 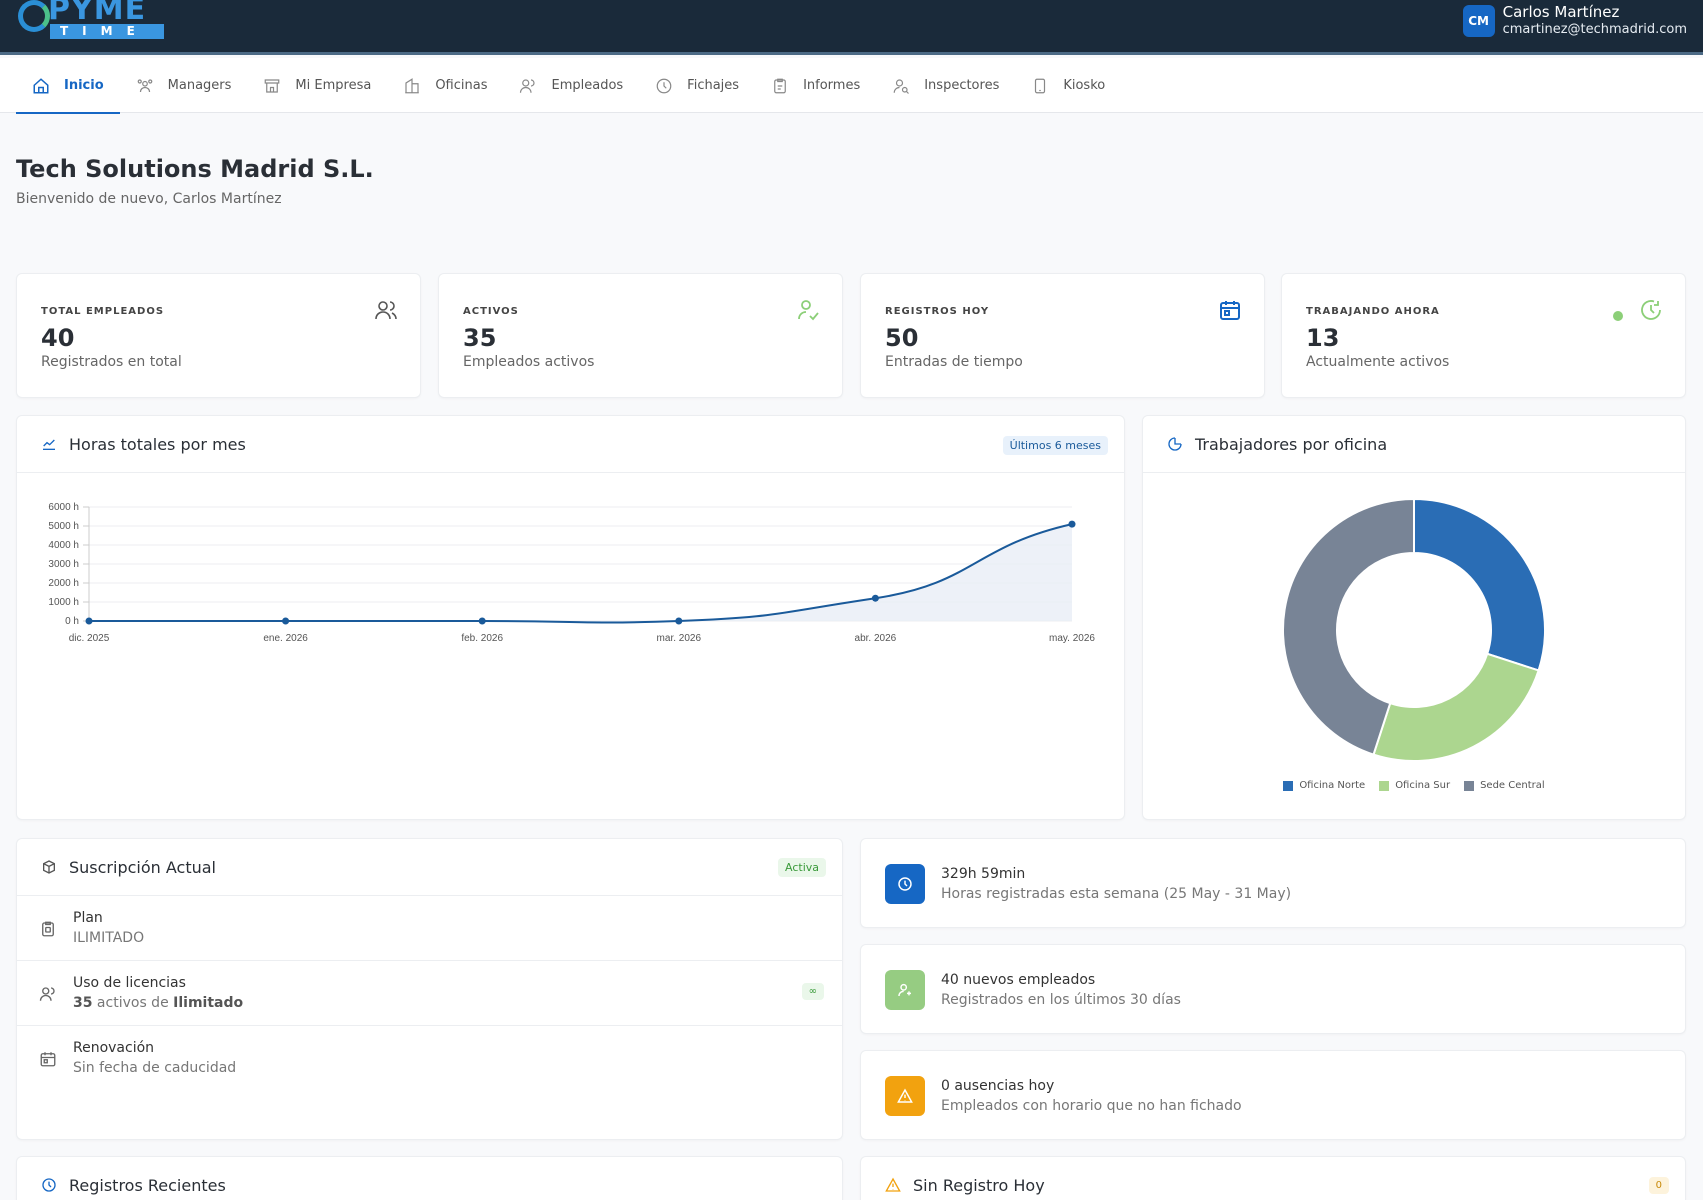 I want to click on tablet-icon, so click(x=1040, y=86).